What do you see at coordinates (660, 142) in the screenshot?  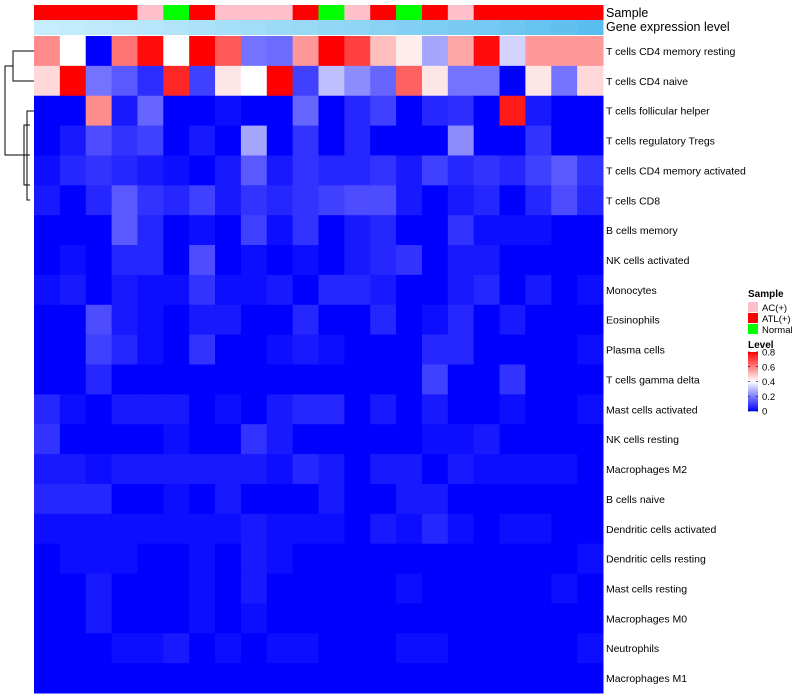 I see `row-label: T cells regulatory Tregs` at bounding box center [660, 142].